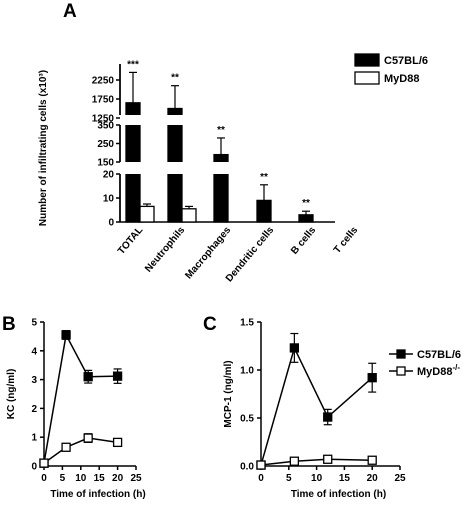 The height and width of the screenshot is (518, 475). What do you see at coordinates (208, 253) in the screenshot?
I see `x-category-label: Macrophages` at bounding box center [208, 253].